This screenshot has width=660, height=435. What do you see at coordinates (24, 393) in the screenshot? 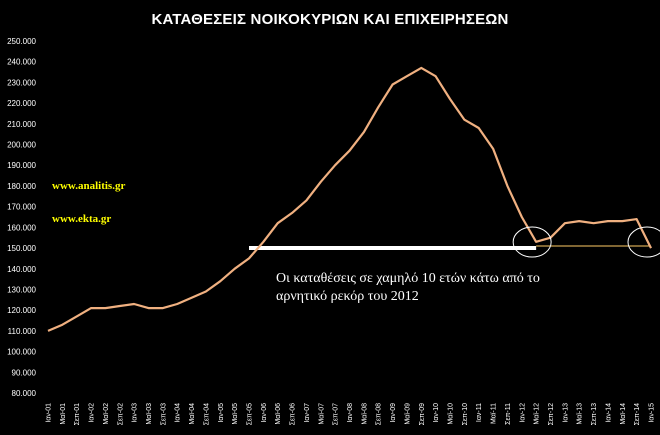
I see `y-tick-label: 80.000` at bounding box center [24, 393].